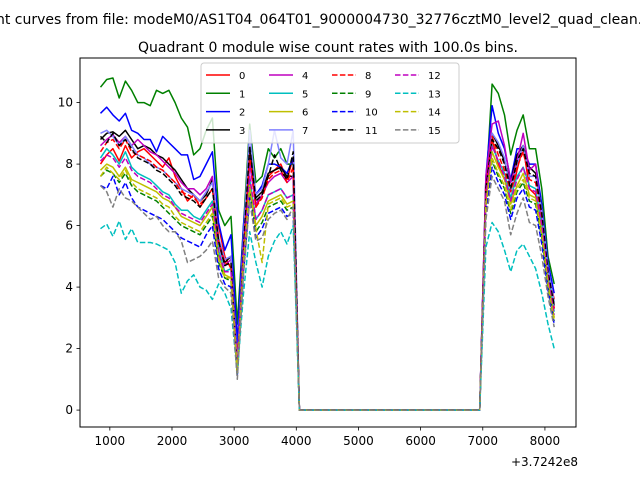 This screenshot has width=640, height=480. What do you see at coordinates (65, 103) in the screenshot?
I see `y-tick-label: 10` at bounding box center [65, 103].